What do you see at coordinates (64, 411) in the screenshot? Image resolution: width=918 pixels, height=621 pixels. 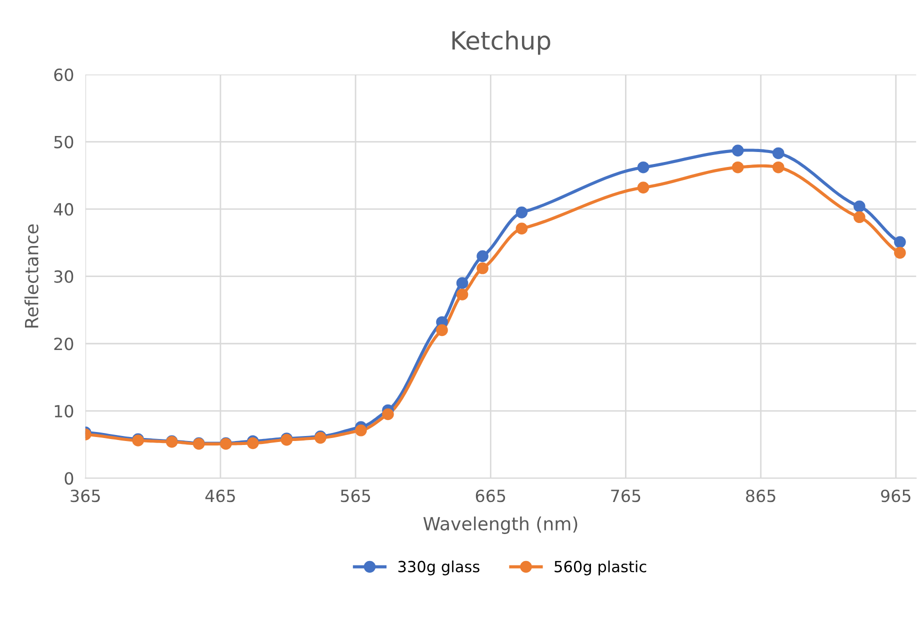 I see `y-tick-label: 10` at bounding box center [64, 411].